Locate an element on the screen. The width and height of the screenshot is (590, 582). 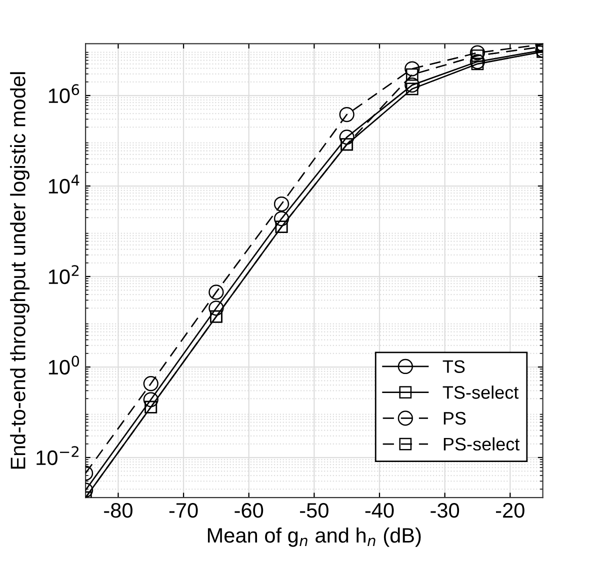
x-tick-label: -40 is located at coordinates (379, 510).